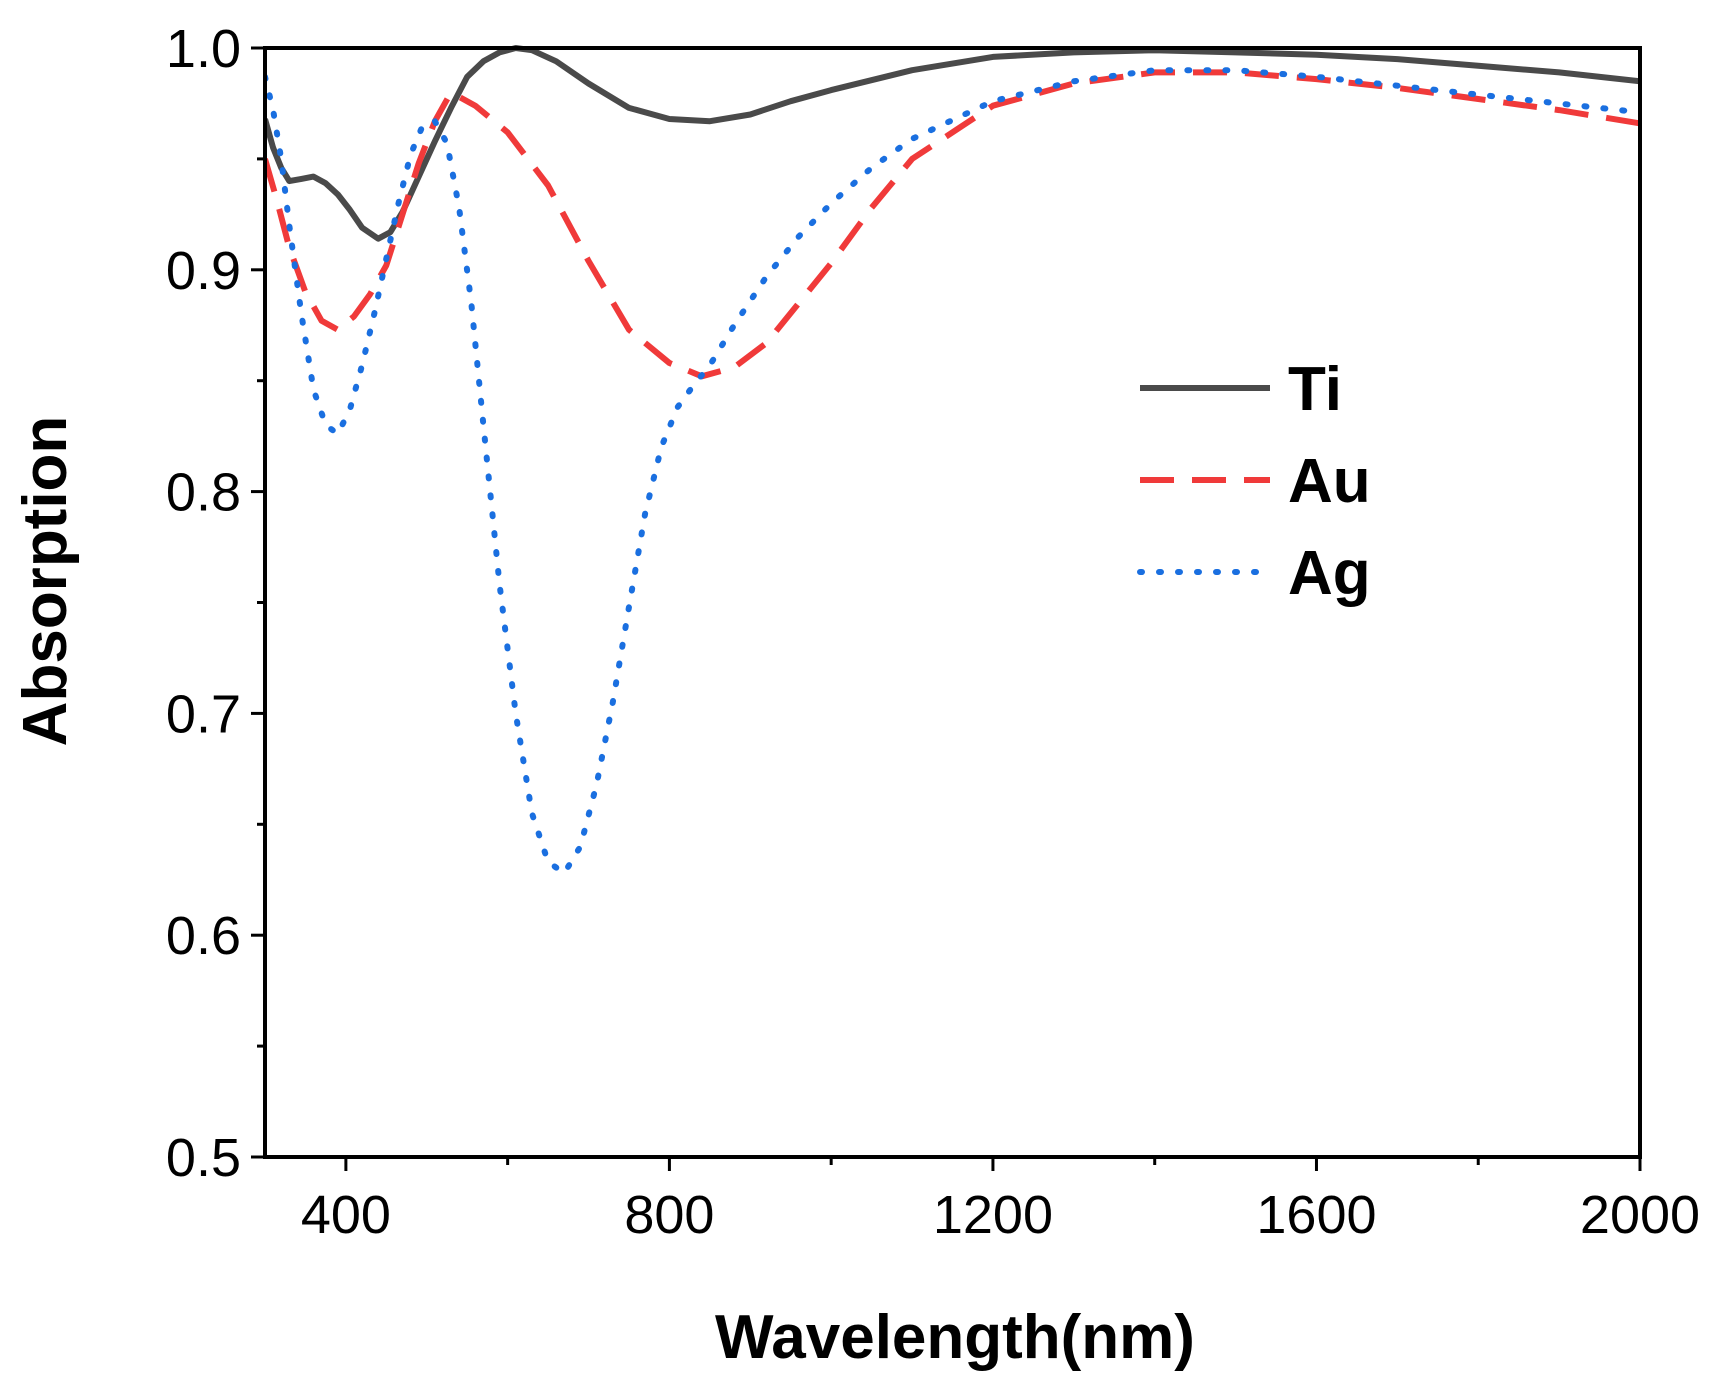 Image resolution: width=1722 pixels, height=1381 pixels. I want to click on y-axis-title: Absorption, so click(45, 581).